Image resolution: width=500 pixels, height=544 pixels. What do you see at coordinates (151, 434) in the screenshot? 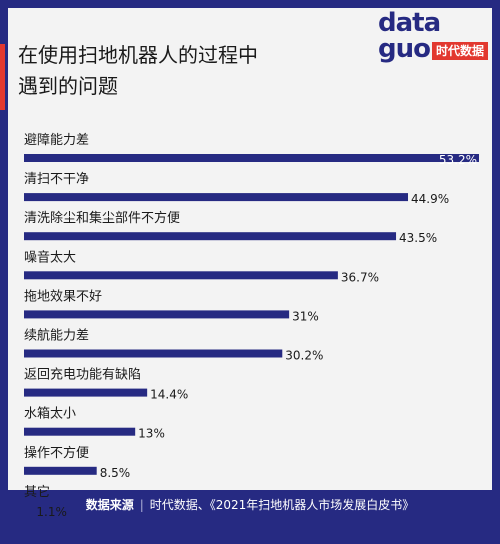
I see `value-label: 13%` at bounding box center [151, 434].